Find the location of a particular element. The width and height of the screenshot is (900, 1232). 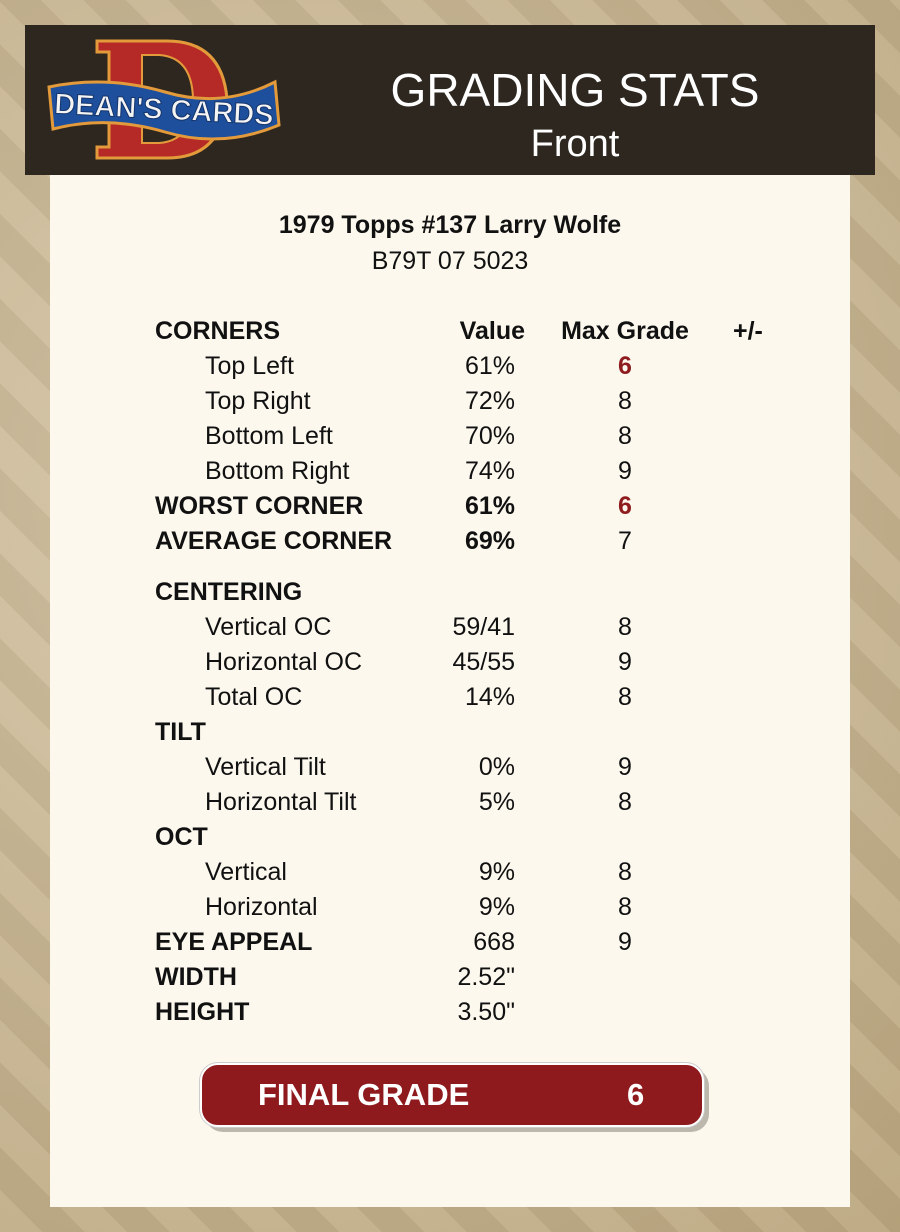

table-row: HEIGHT 3.50" is located at coordinates (475, 1012).